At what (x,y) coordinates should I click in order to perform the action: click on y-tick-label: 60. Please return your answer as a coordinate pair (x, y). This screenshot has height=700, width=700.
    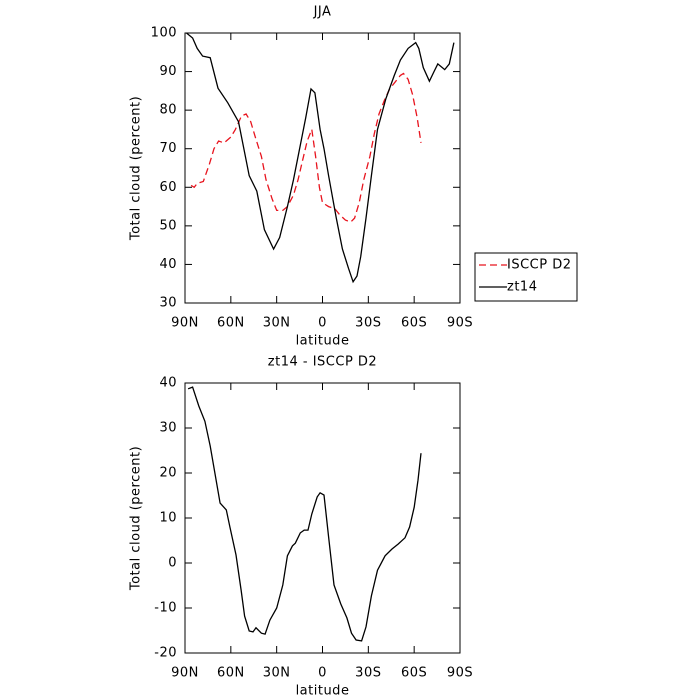
    Looking at the image, I should click on (168, 187).